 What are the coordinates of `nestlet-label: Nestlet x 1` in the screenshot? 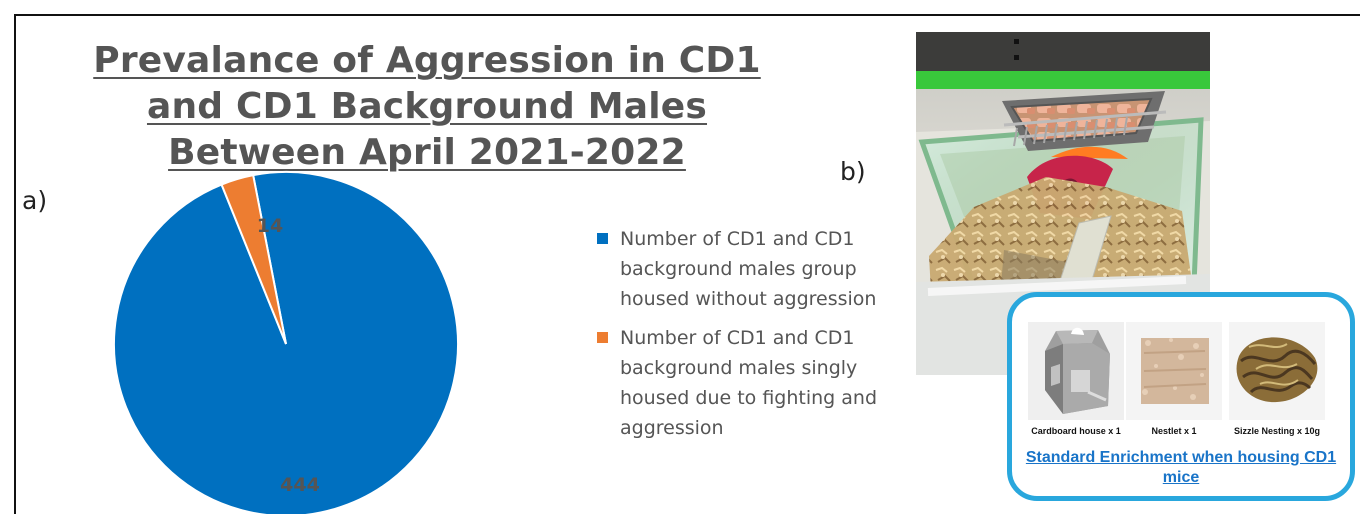 It's located at (1174, 431).